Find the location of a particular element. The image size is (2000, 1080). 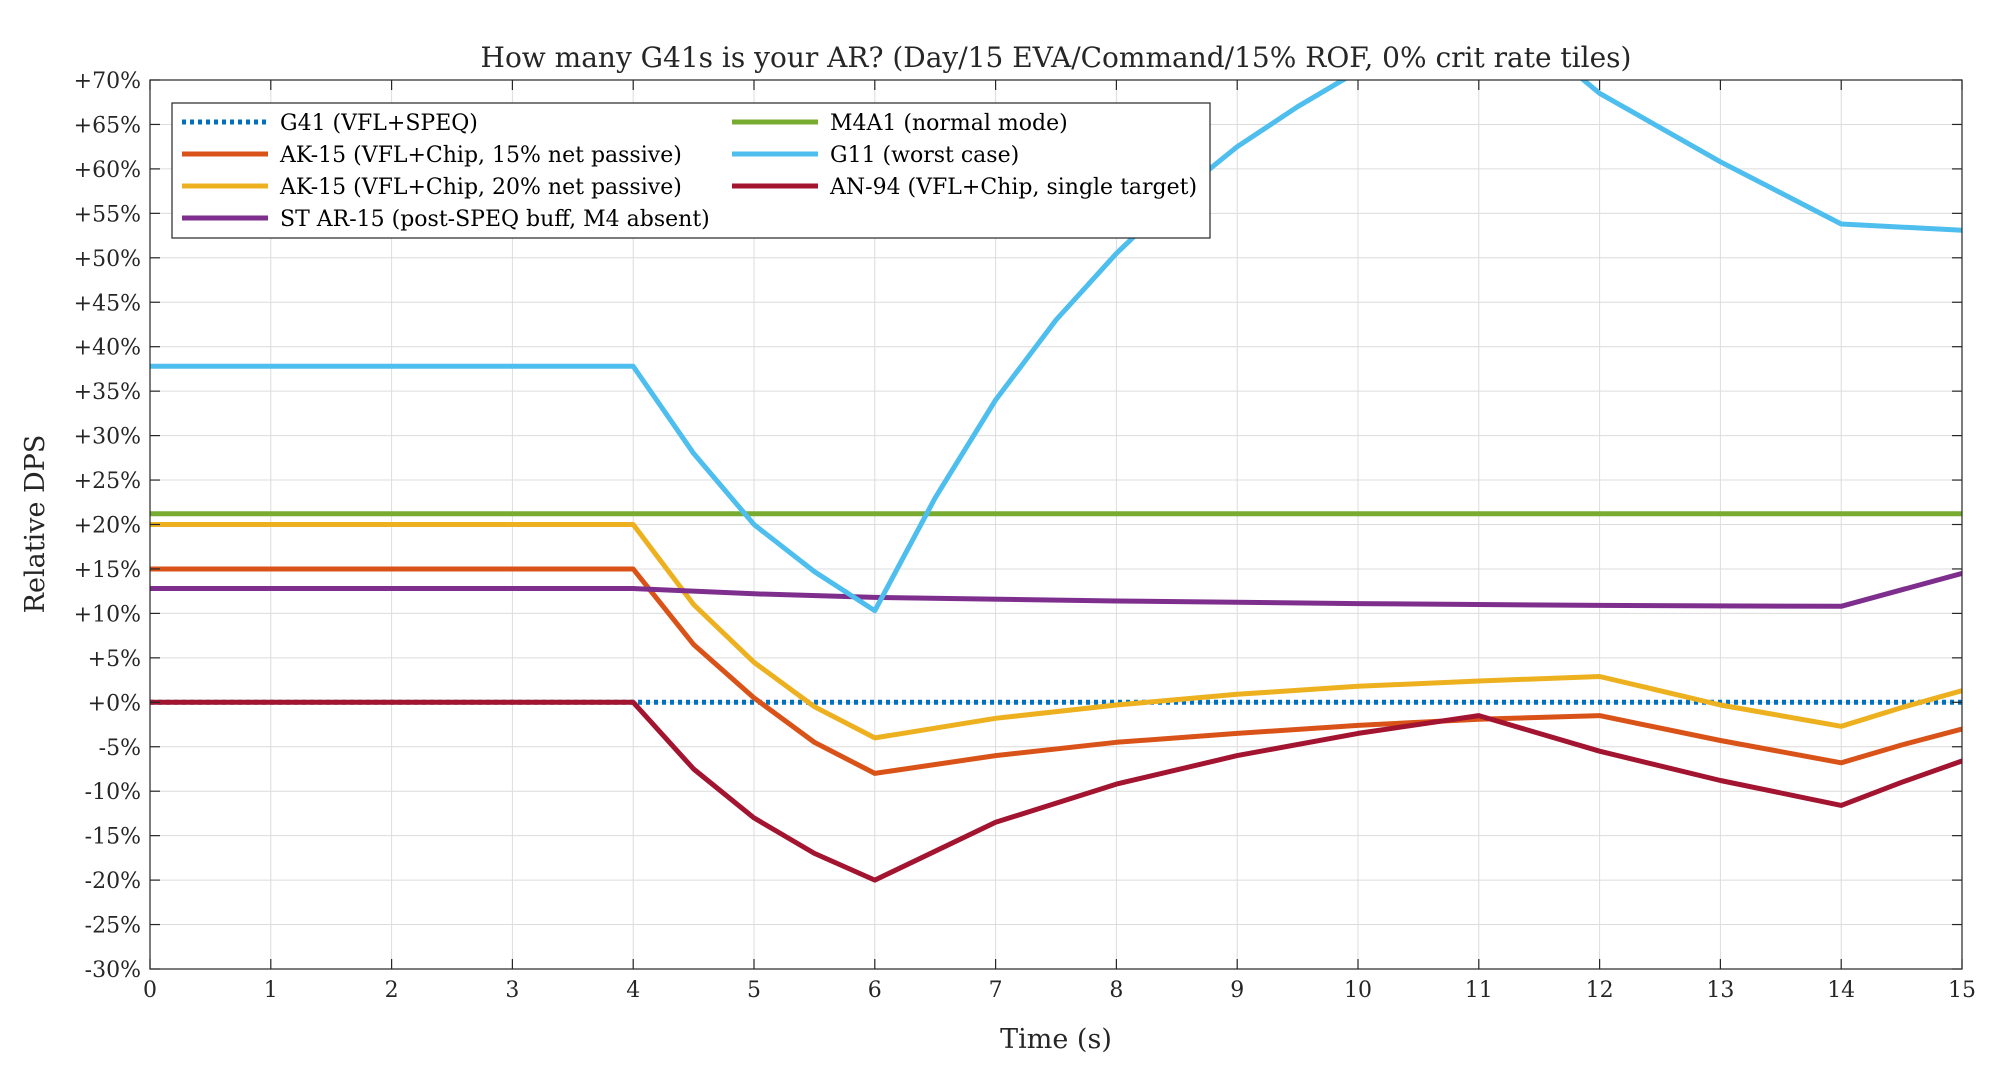

y-tick-label: +70% is located at coordinates (107, 81).